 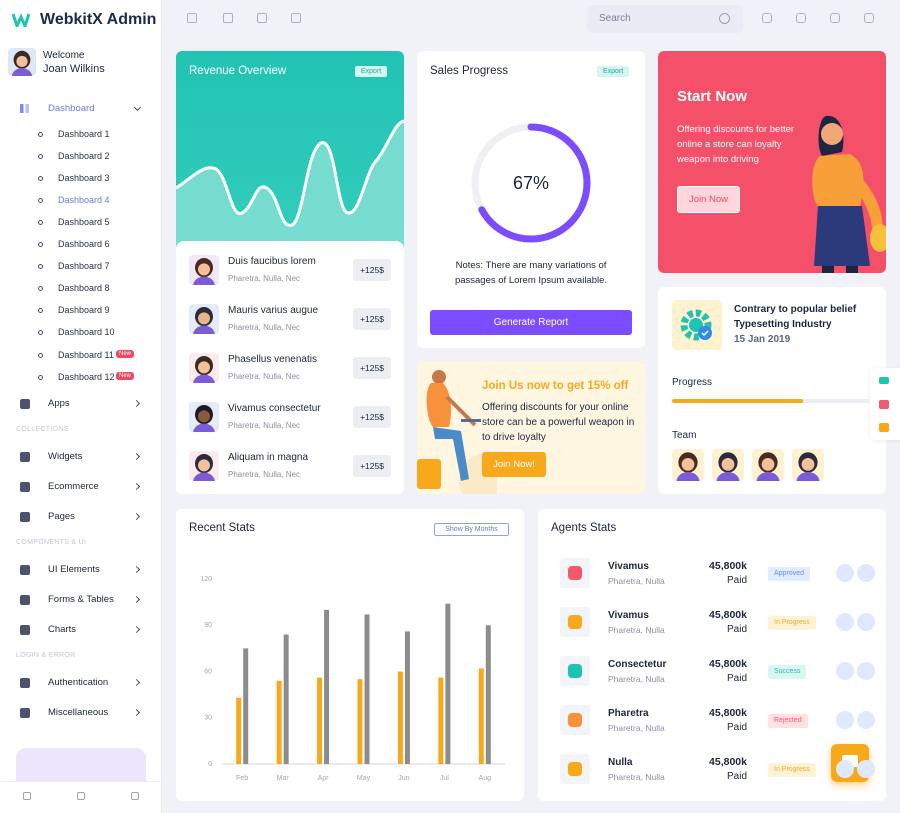 What do you see at coordinates (485, 778) in the screenshot?
I see `x-tick-label: Aug` at bounding box center [485, 778].